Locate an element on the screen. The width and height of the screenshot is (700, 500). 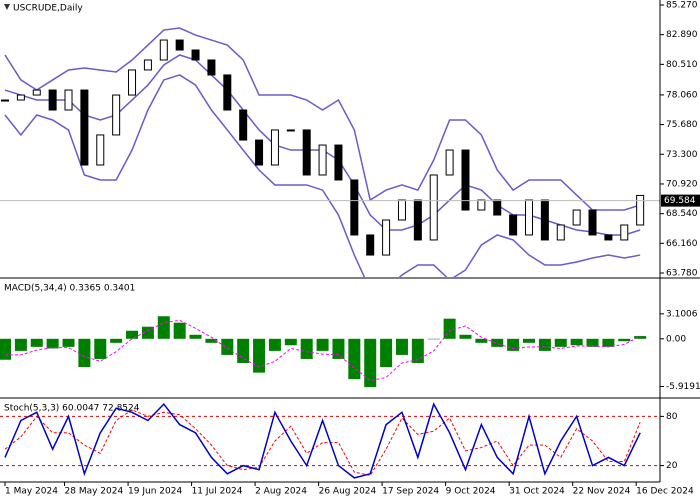
y-tick-label: 63.780 is located at coordinates (682, 274).